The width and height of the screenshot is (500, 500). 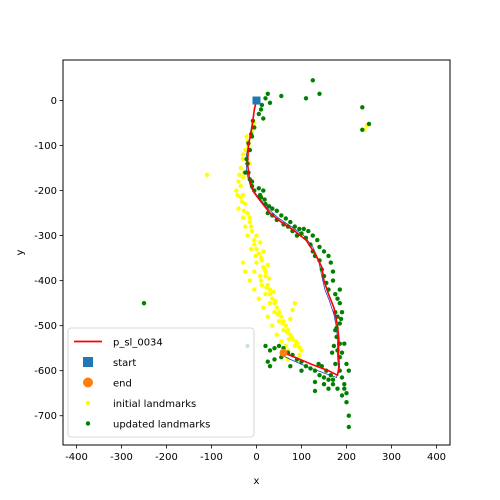 I want to click on x-tick-label: 200, so click(x=346, y=457).